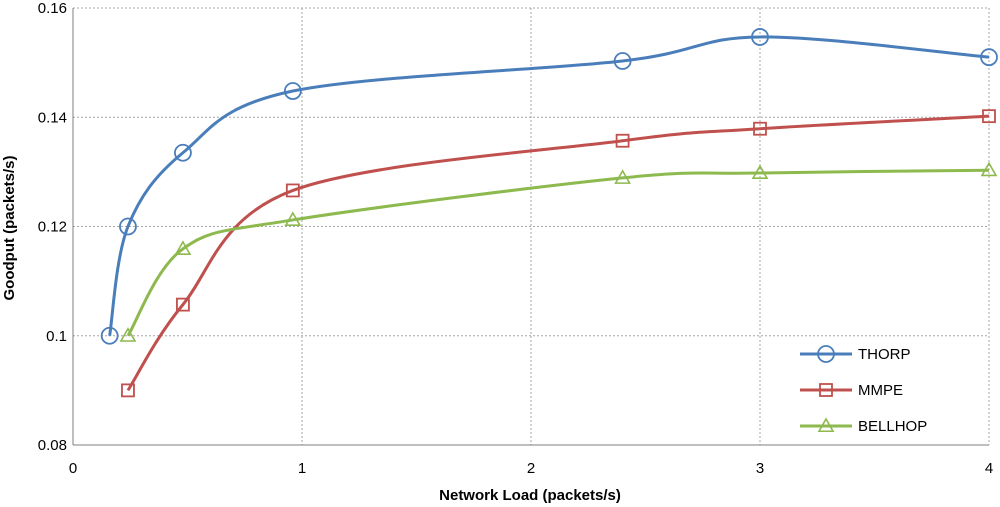 The width and height of the screenshot is (1000, 507). What do you see at coordinates (855, 354) in the screenshot?
I see `legend-item-thorp: THORP` at bounding box center [855, 354].